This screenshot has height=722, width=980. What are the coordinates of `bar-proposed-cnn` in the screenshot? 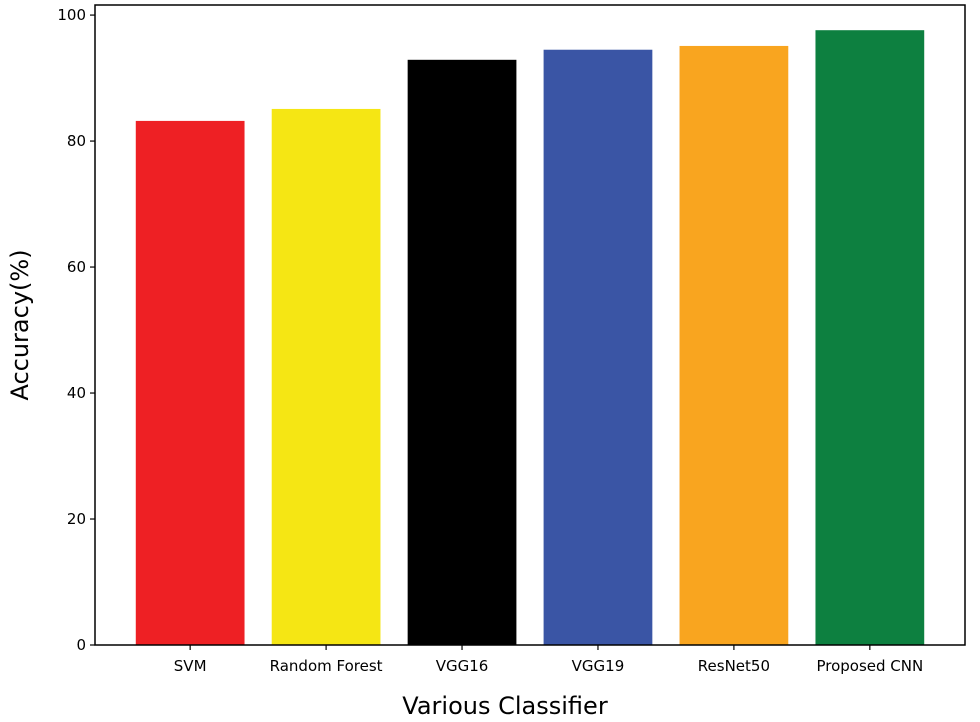 It's located at (870, 338).